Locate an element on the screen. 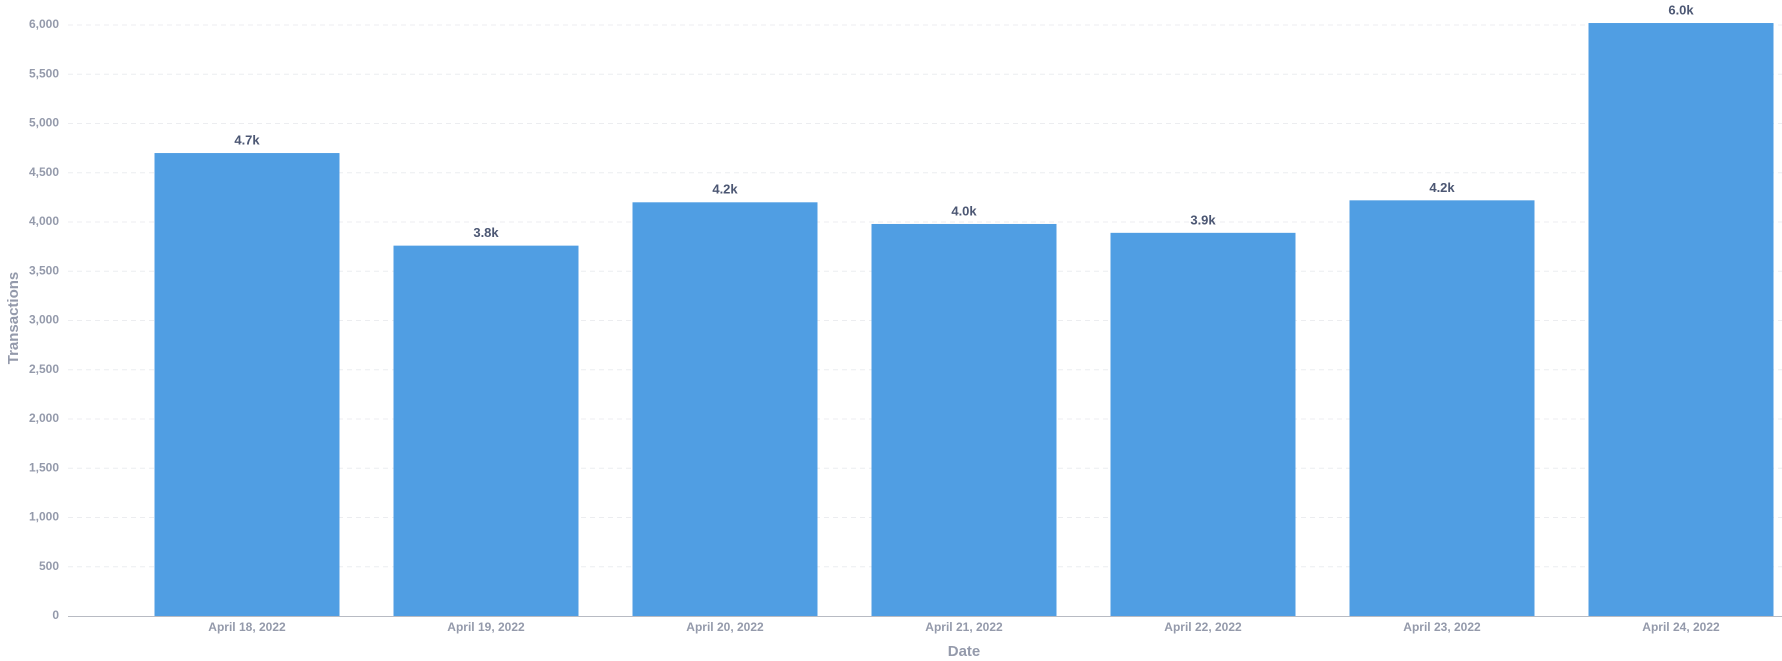 The height and width of the screenshot is (661, 1782). x-tick-label: April 18, 2022 is located at coordinates (247, 627).